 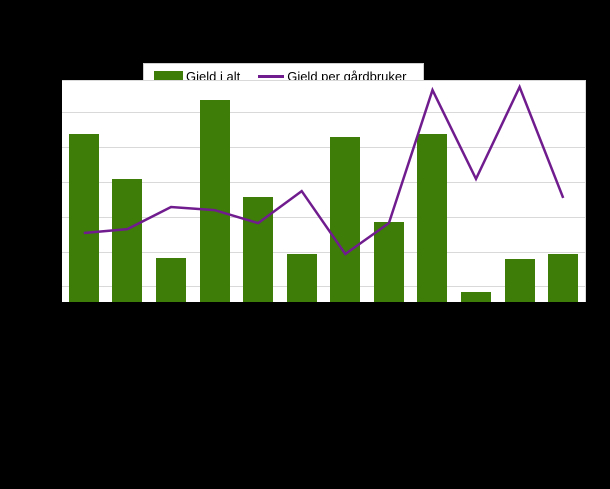 What do you see at coordinates (168, 76) in the screenshot?
I see `legend-bar-swatch-icon` at bounding box center [168, 76].